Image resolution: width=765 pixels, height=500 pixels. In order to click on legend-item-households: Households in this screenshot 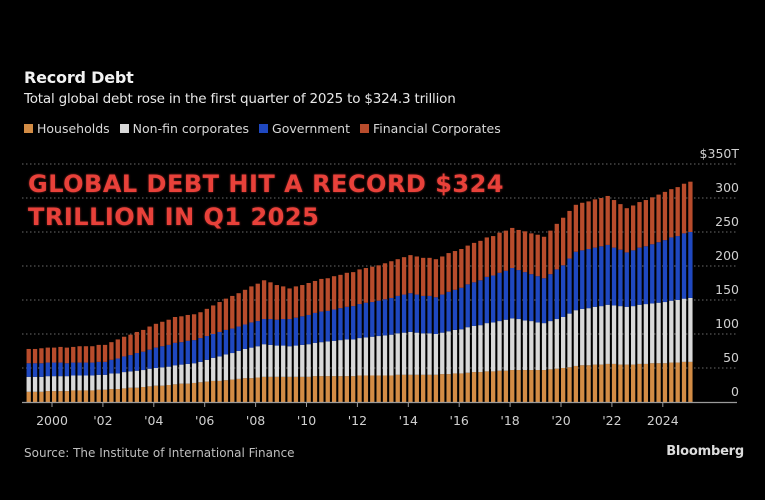, I will do `click(67, 128)`.